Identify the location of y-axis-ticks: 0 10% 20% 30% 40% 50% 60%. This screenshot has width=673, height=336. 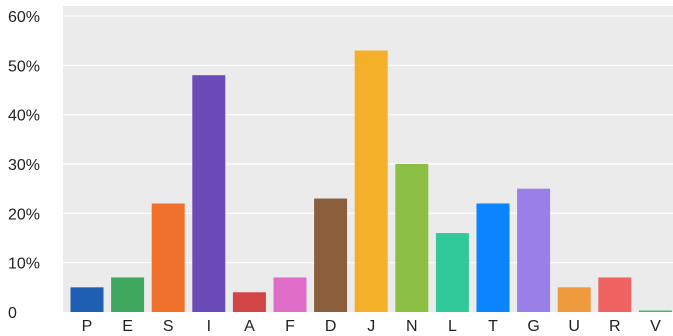
(24, 165).